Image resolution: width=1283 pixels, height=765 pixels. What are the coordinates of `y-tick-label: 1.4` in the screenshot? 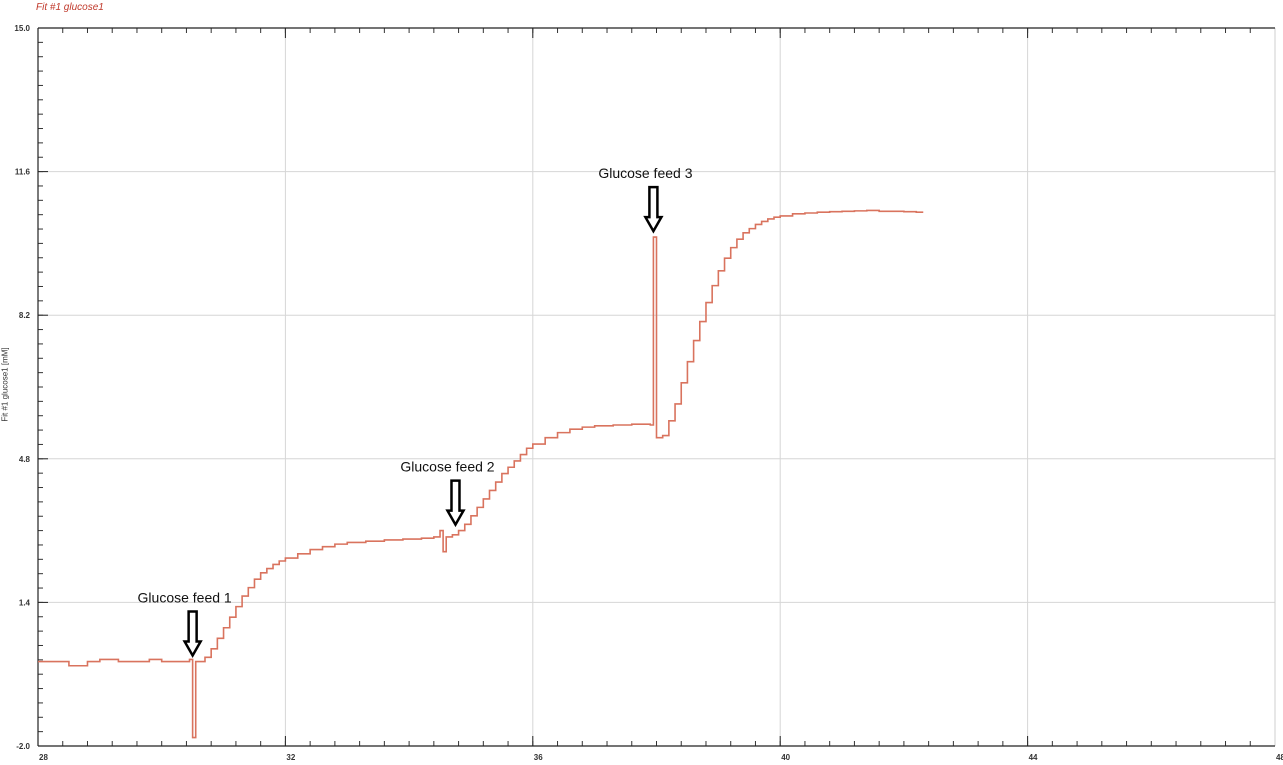 It's located at (25, 602).